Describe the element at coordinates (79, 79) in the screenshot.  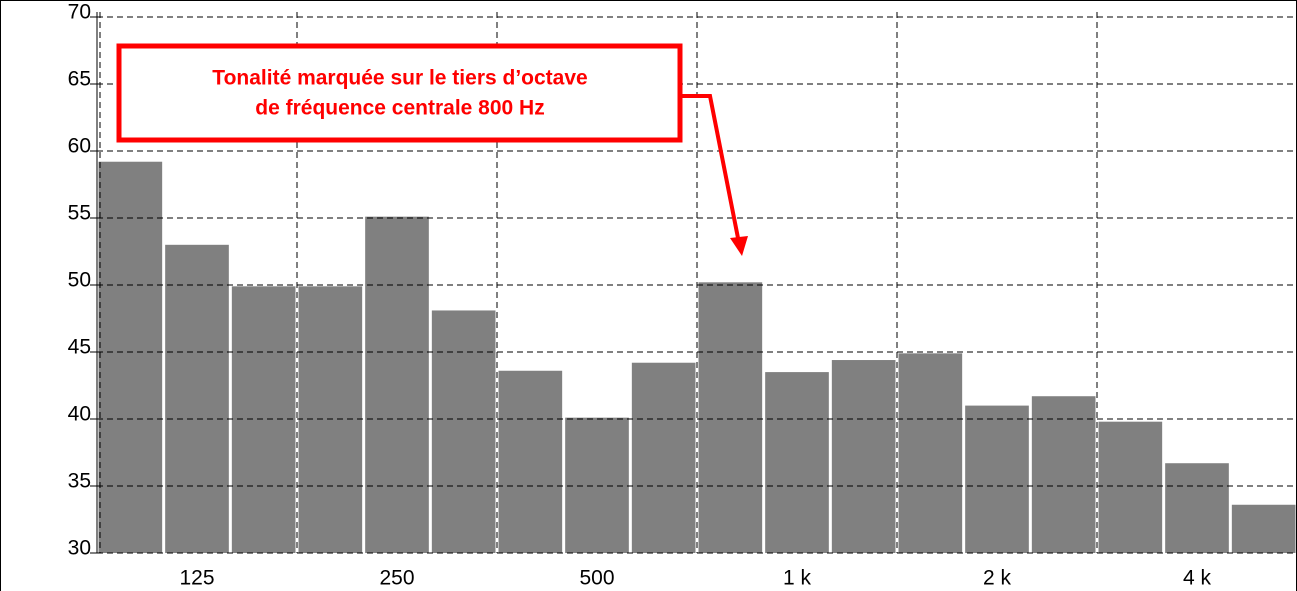
I see `y-tick-label: 65` at that location.